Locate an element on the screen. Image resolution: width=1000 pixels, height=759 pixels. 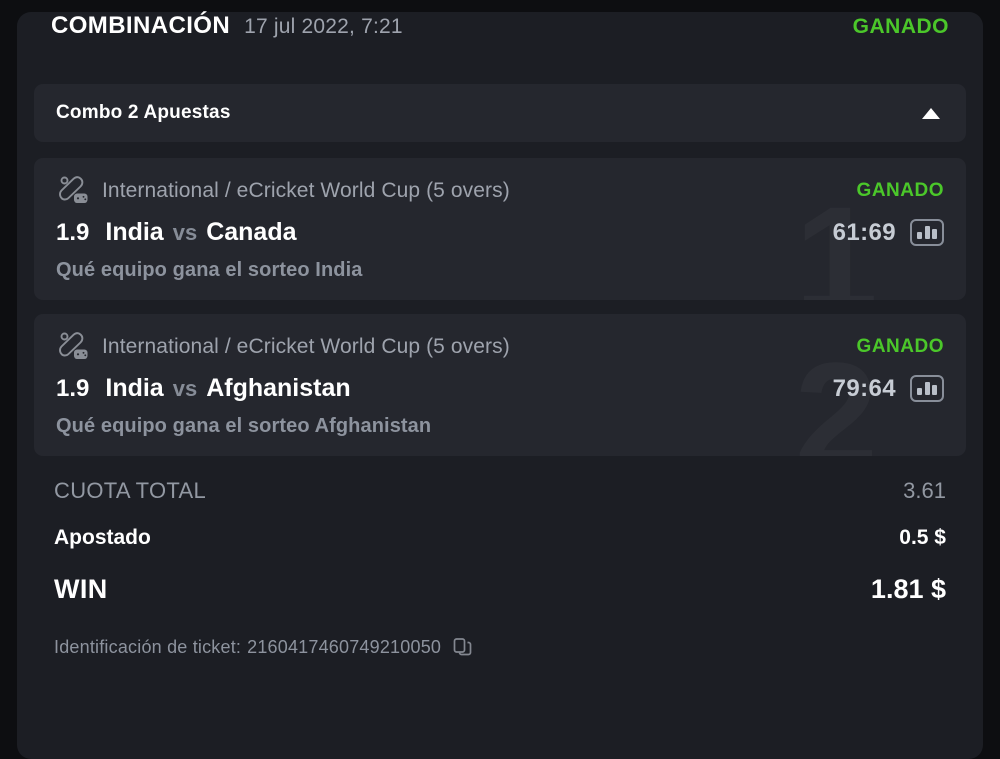
total-odds-value: 3.61 is located at coordinates (924, 490).